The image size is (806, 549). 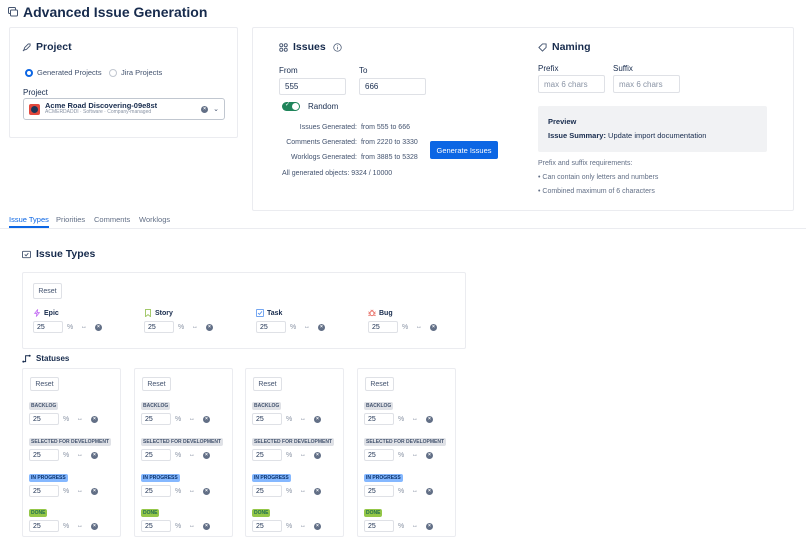 I want to click on tab-priorities: Priorities, so click(x=71, y=219).